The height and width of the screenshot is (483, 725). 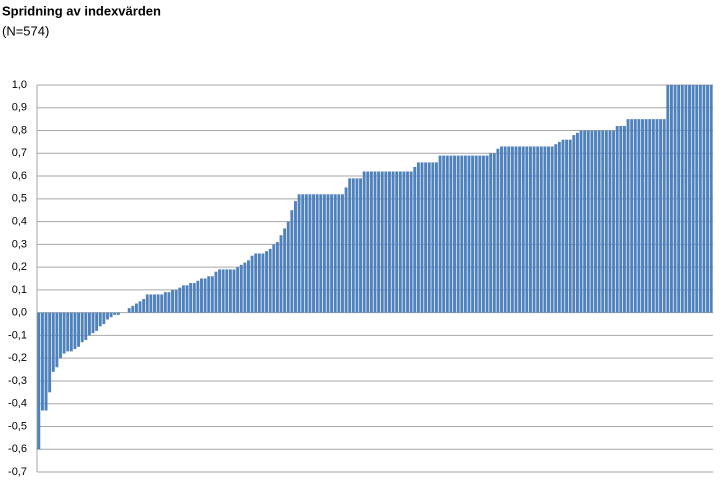 I want to click on y-tick-label: 0,8, so click(x=19, y=130).